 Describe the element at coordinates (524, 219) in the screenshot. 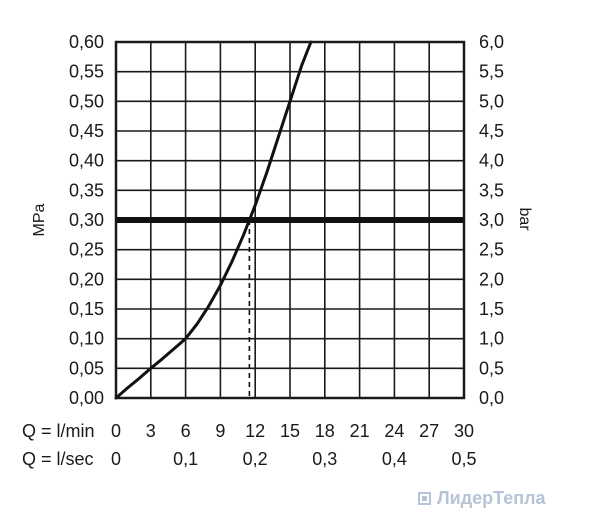

I see `y-right-axis-label: bar` at that location.